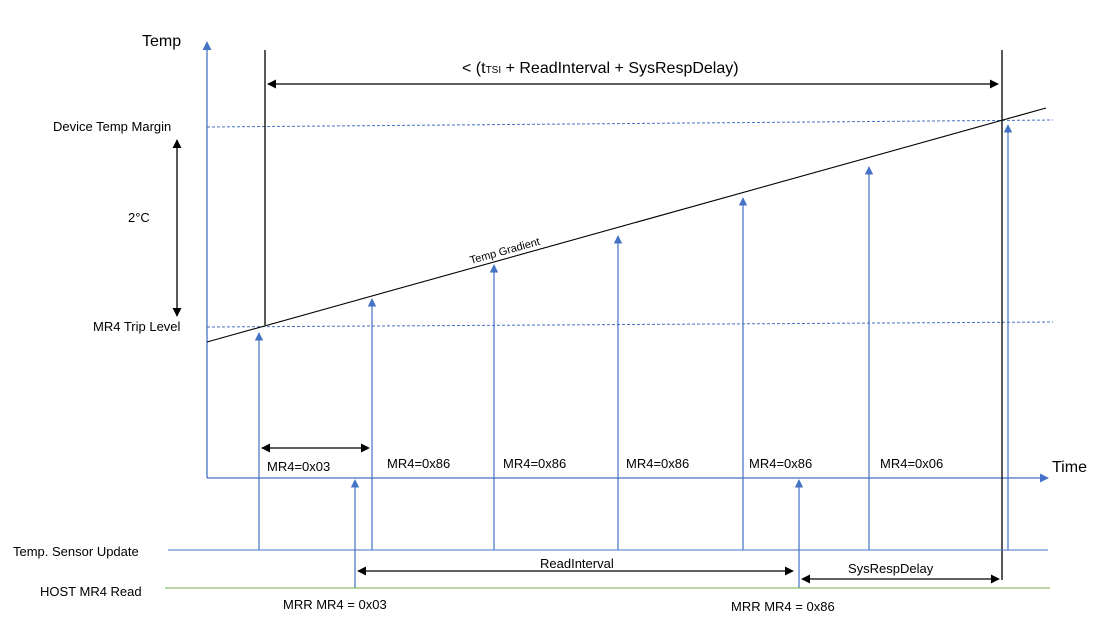  I want to click on delta-label: 2°C, so click(139, 217).